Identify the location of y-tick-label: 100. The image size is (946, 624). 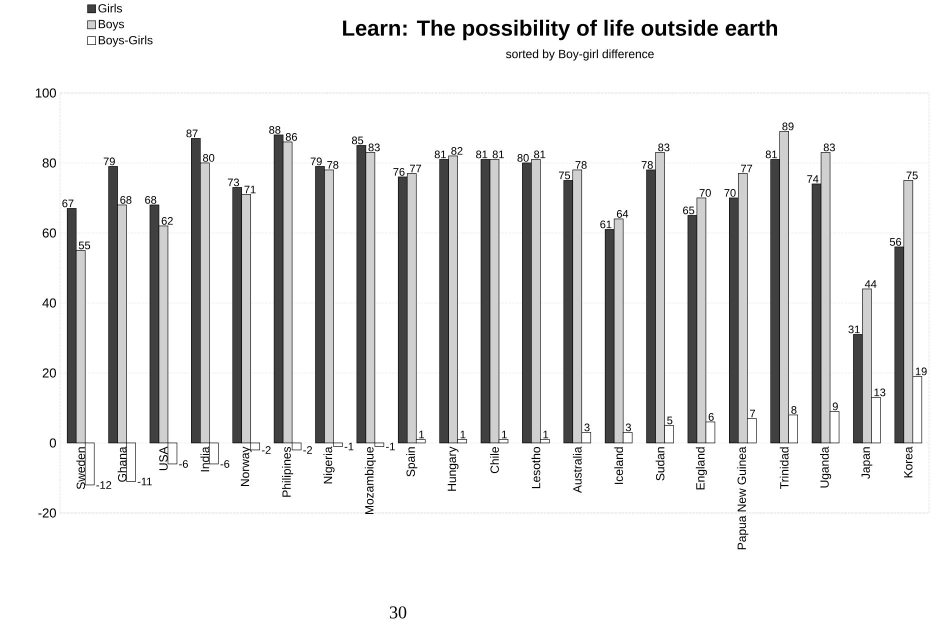
(46, 93).